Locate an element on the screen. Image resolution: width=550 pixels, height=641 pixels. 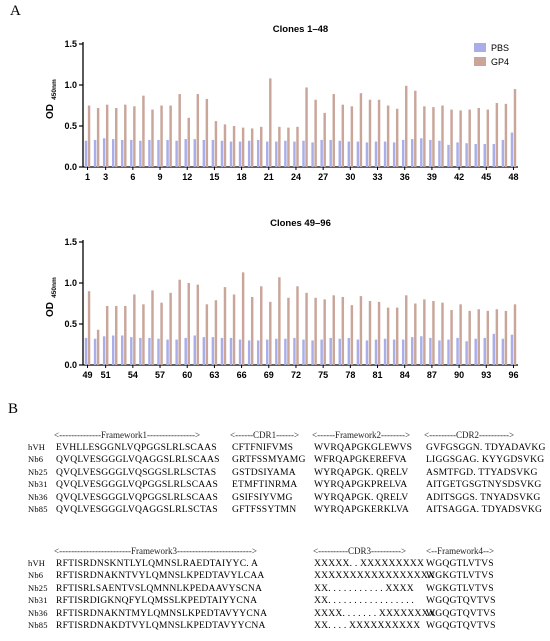
x-tick-label: 12 is located at coordinates (187, 177).